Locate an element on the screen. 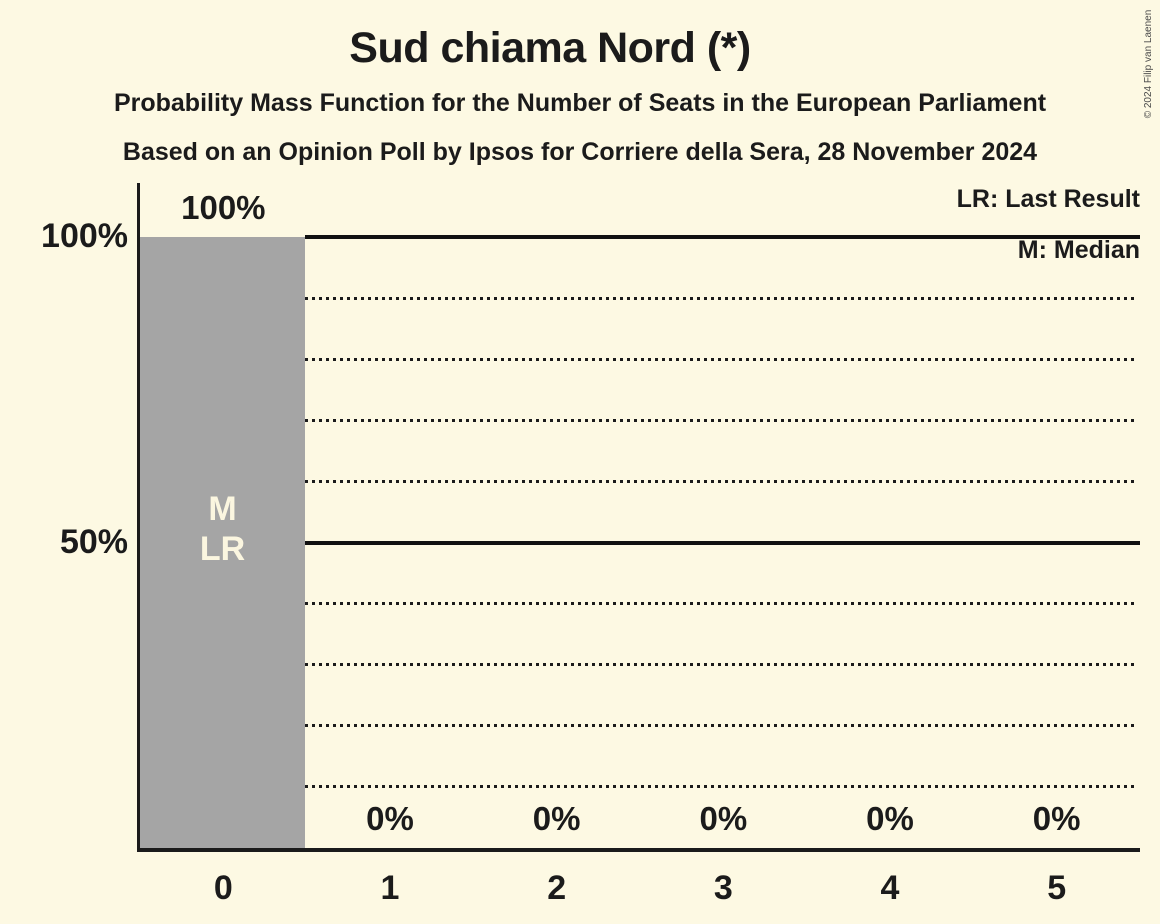  chart-title: Sud chiama Nord (*) is located at coordinates (550, 48).